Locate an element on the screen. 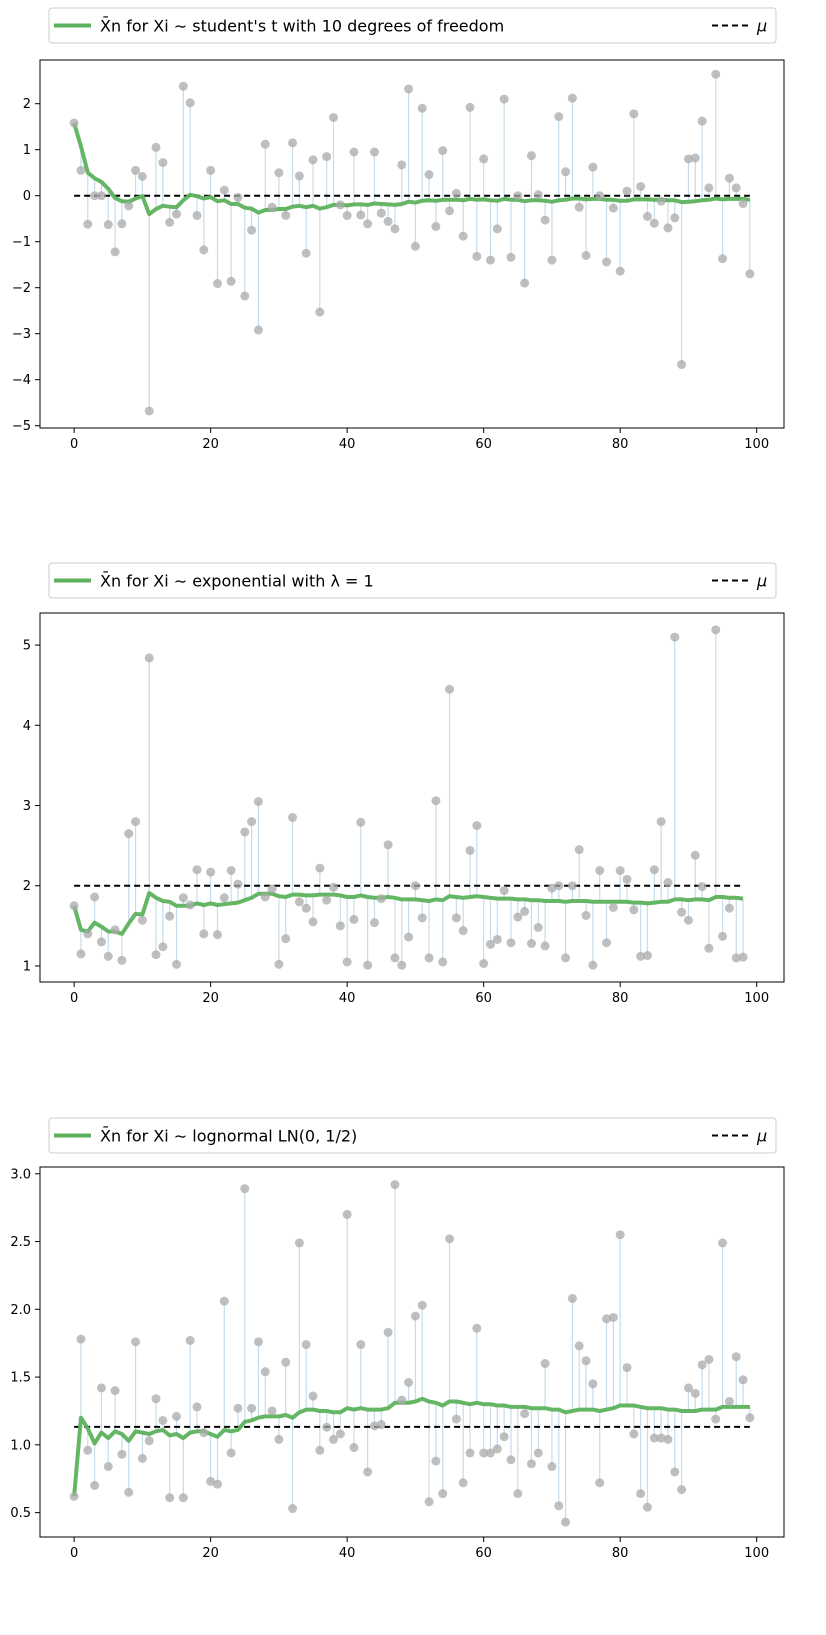  x-tick-label: 20 is located at coordinates (210, 998).